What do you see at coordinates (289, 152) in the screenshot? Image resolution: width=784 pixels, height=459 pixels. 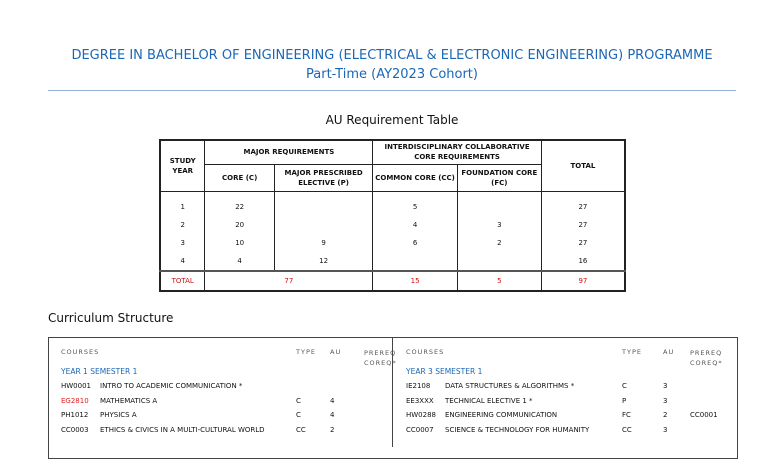 I see `header-major: MAJOR REQUIREMENTS` at bounding box center [289, 152].